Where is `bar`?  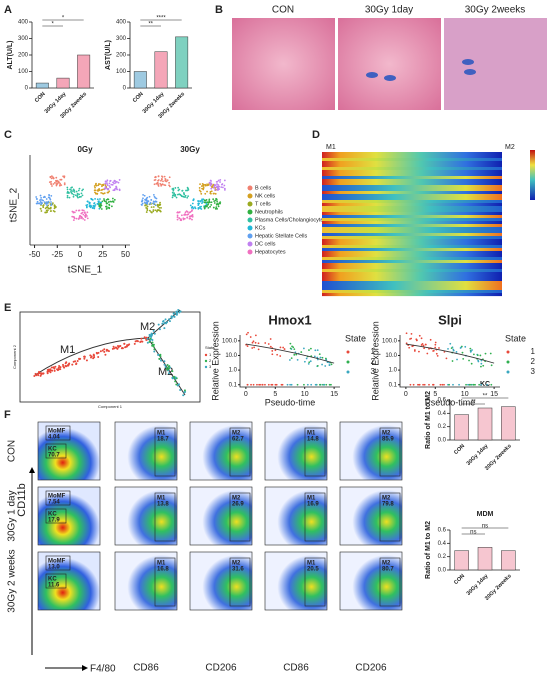
bar is located at coordinates (508, 423).